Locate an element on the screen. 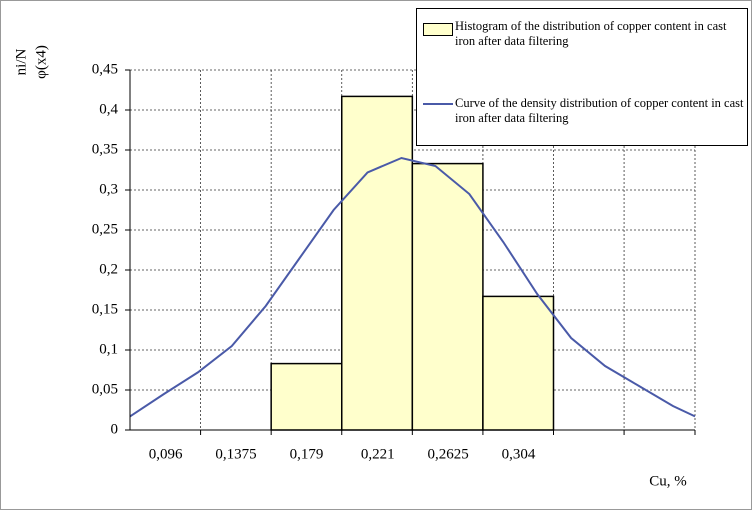 The height and width of the screenshot is (510, 752). y-tick-label: 0,25 is located at coordinates (105, 229).